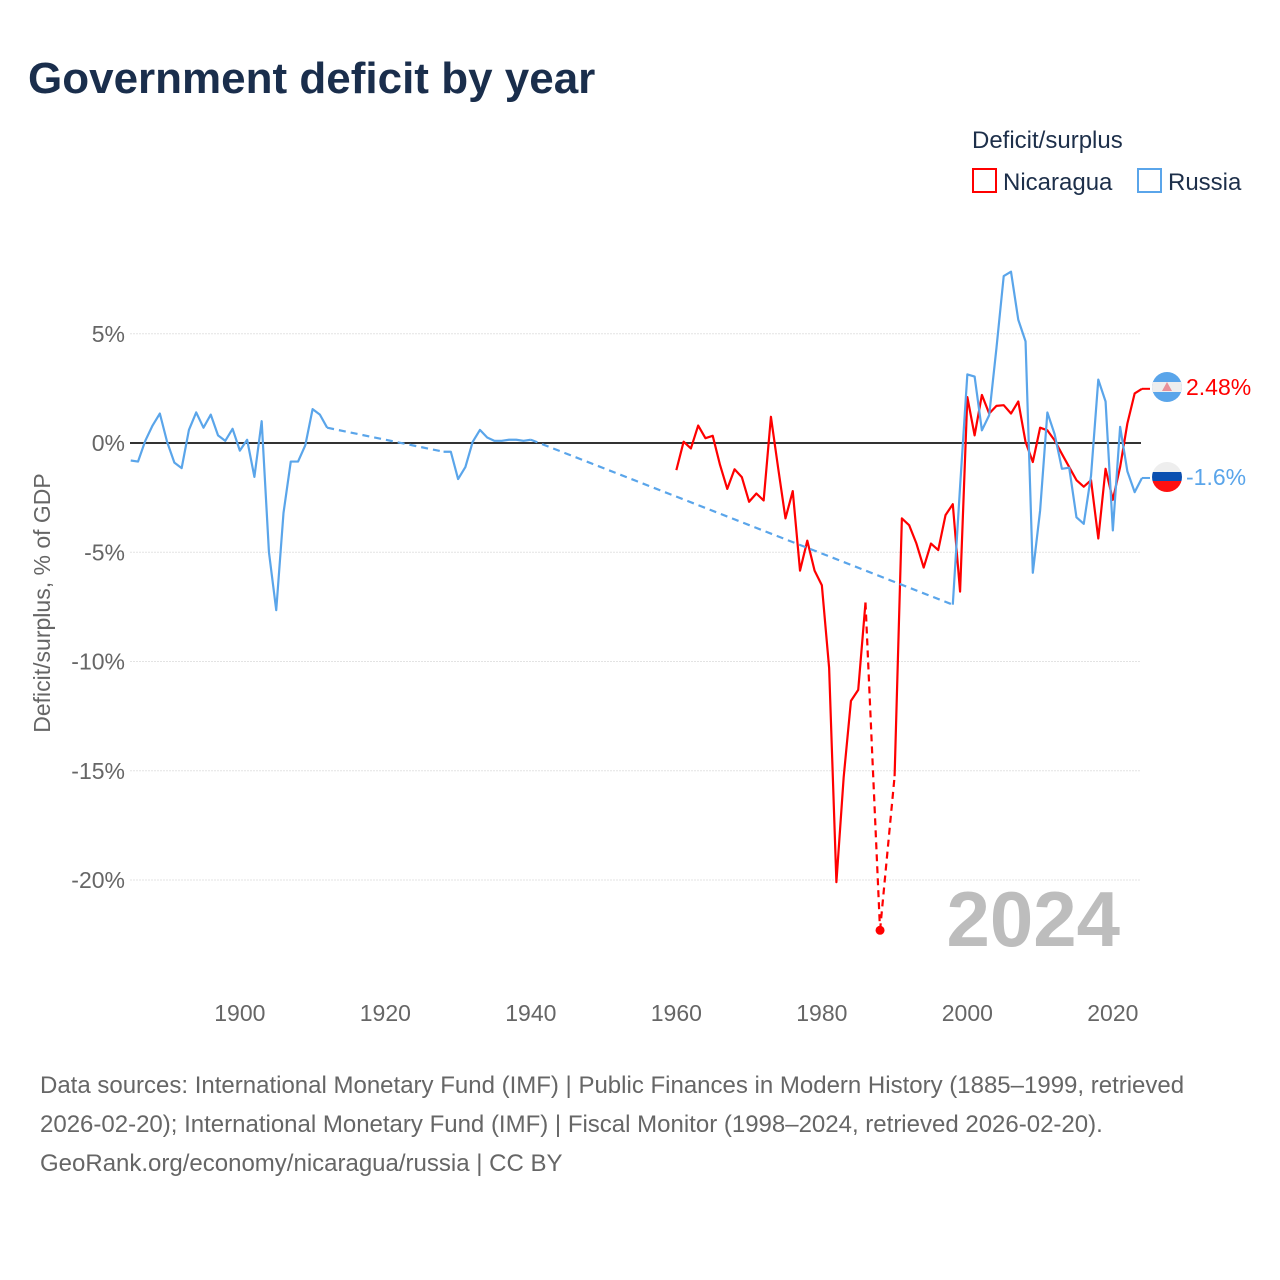 Image resolution: width=1280 pixels, height=1280 pixels. What do you see at coordinates (1112, 1013) in the screenshot?
I see `x-tick-label: 2020` at bounding box center [1112, 1013].